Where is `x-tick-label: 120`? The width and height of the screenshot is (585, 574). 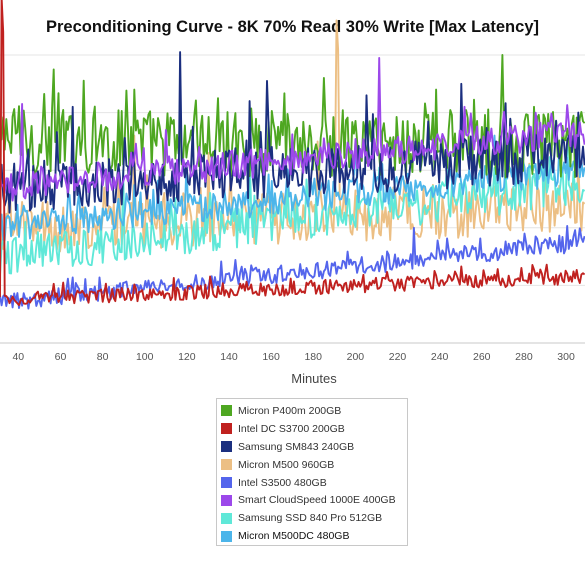
x-tick-label: 120 is located at coordinates (187, 357).